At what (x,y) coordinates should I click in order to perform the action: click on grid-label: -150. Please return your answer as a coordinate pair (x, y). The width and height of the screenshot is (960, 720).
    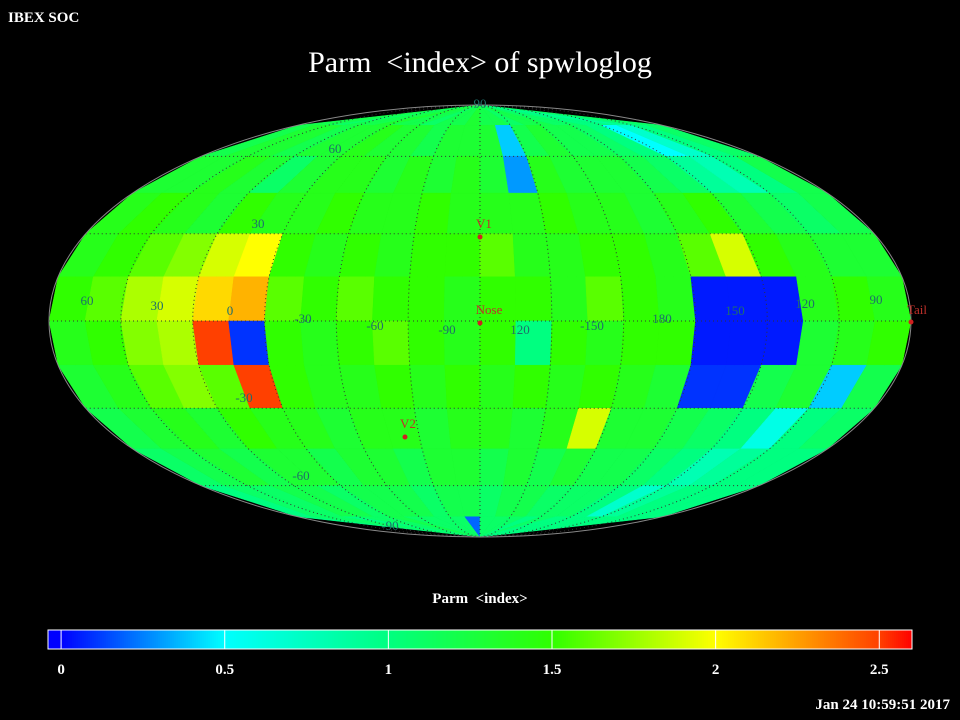
    Looking at the image, I should click on (592, 325).